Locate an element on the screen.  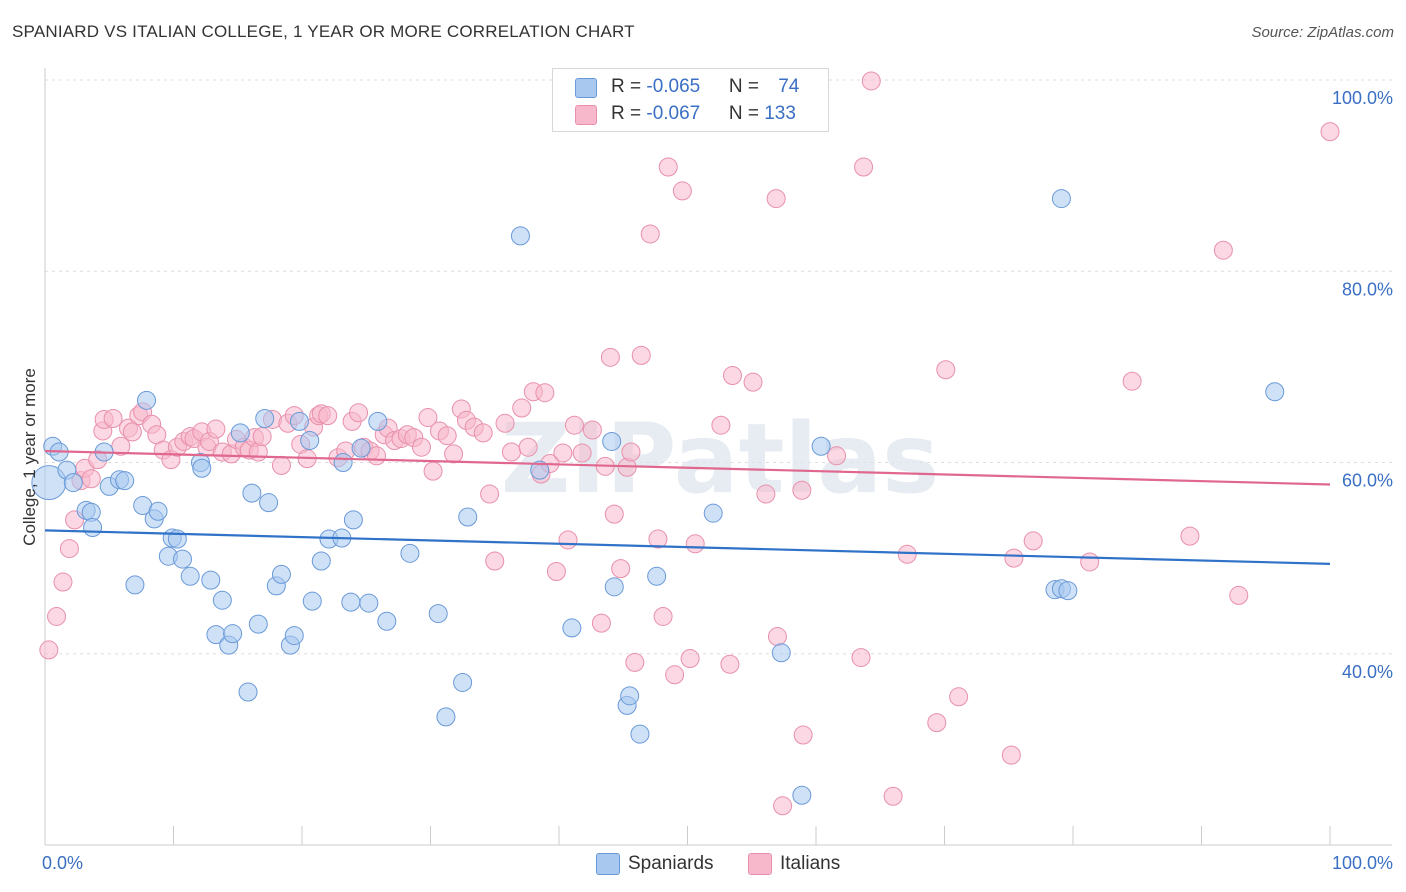
x-tick-label-max: 100.0% is located at coordinates (1362, 863).